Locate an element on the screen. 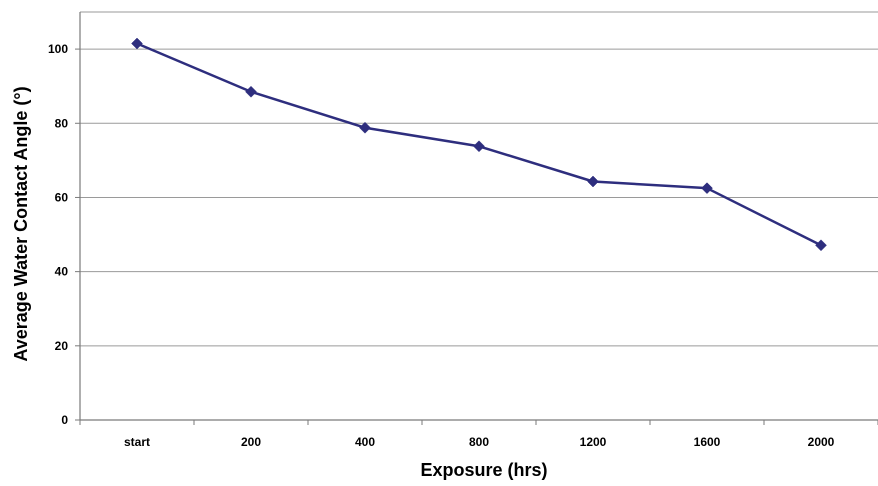  x-tick-label: start is located at coordinates (137, 442).